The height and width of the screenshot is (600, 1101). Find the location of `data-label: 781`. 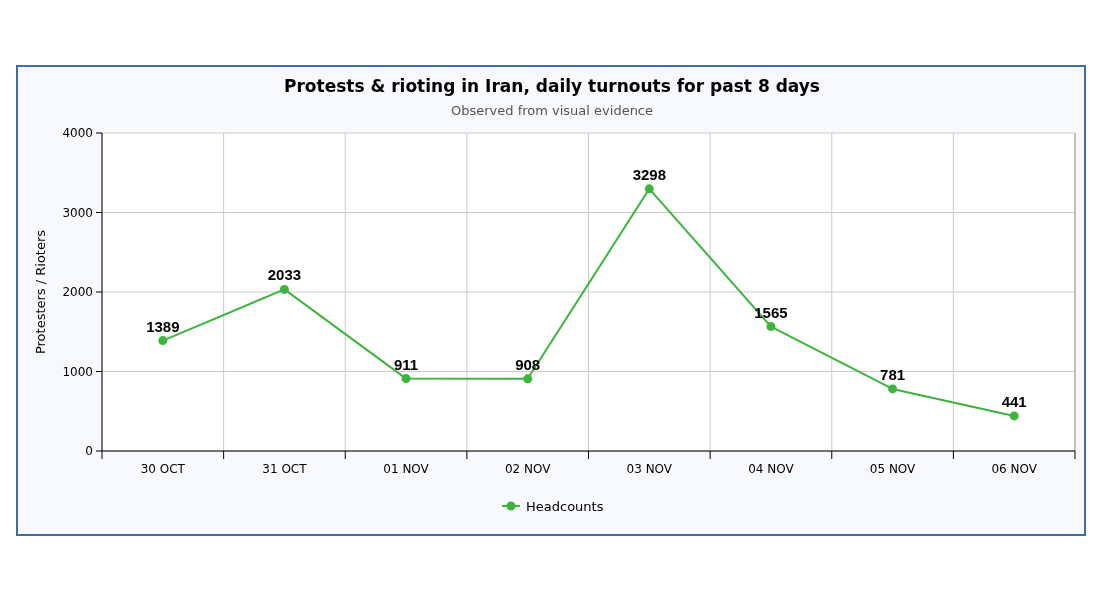

data-label: 781 is located at coordinates (893, 374).